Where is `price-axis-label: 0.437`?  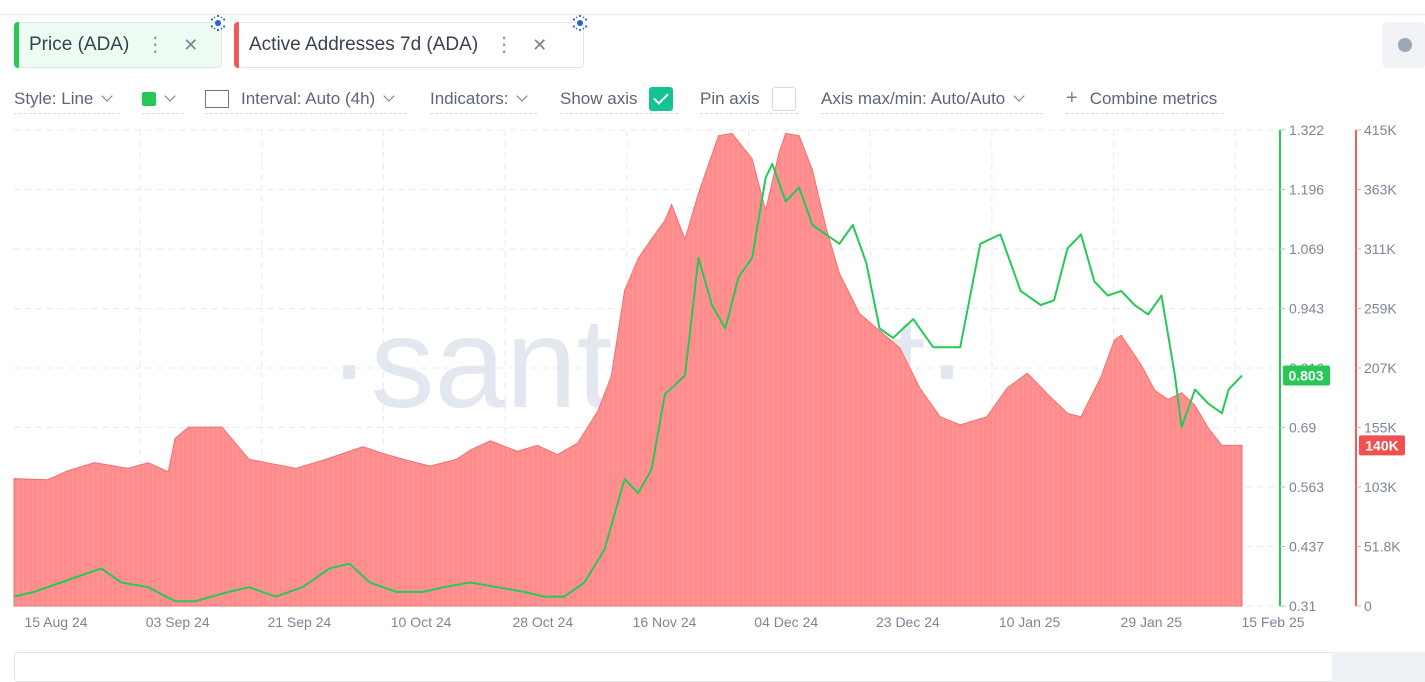 price-axis-label: 0.437 is located at coordinates (1306, 547).